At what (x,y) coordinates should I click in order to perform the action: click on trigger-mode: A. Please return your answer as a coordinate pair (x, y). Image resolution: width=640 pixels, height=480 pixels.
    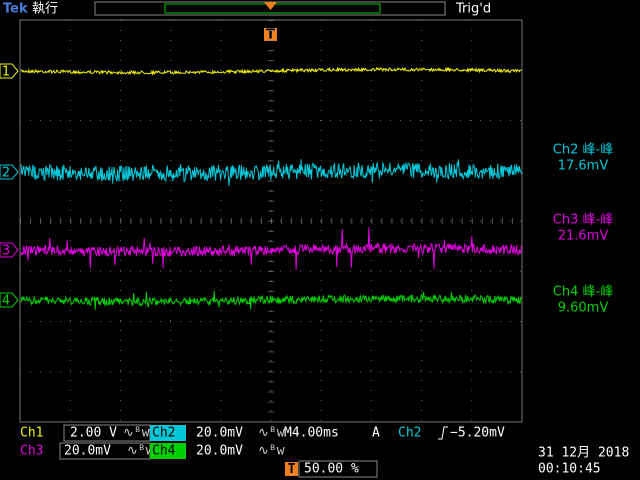
    Looking at the image, I should click on (376, 433).